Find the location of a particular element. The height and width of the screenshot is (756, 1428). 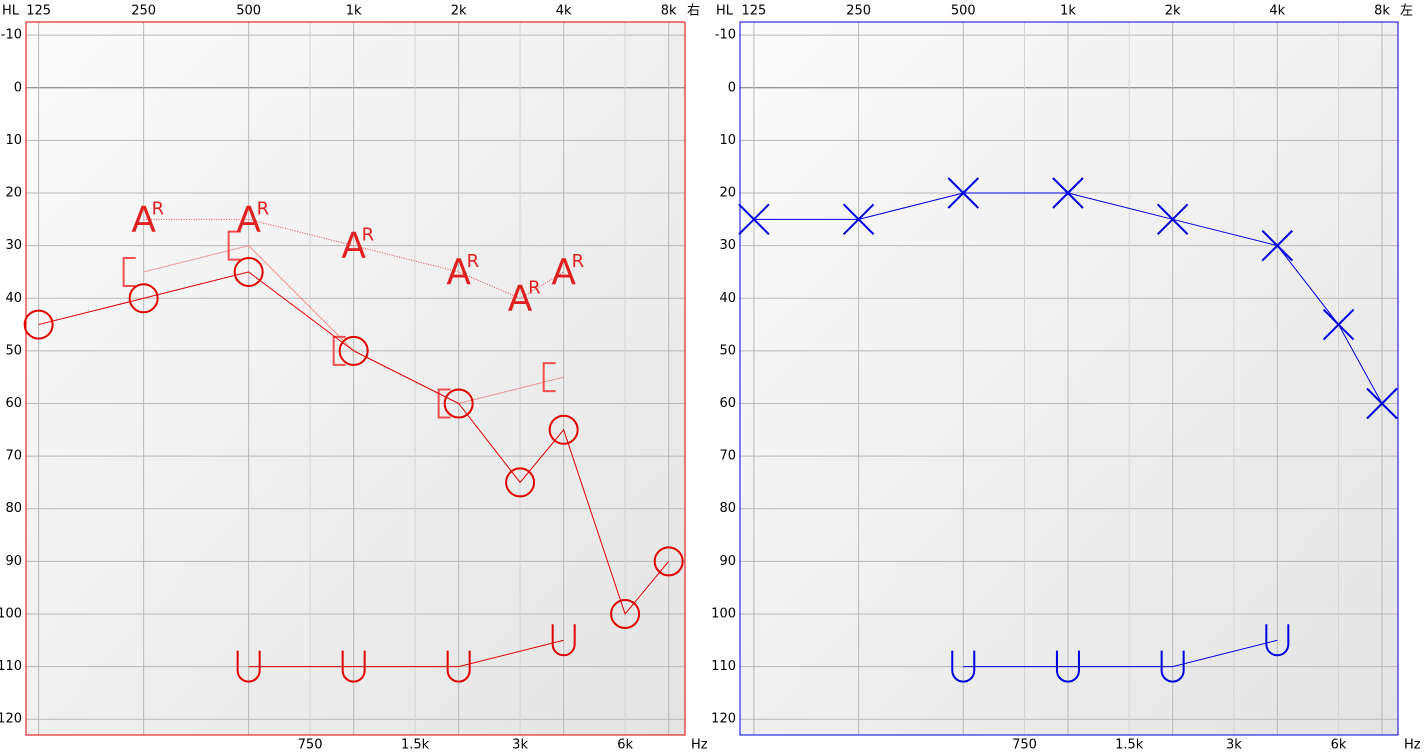

ear-label: 左 is located at coordinates (1406, 11).